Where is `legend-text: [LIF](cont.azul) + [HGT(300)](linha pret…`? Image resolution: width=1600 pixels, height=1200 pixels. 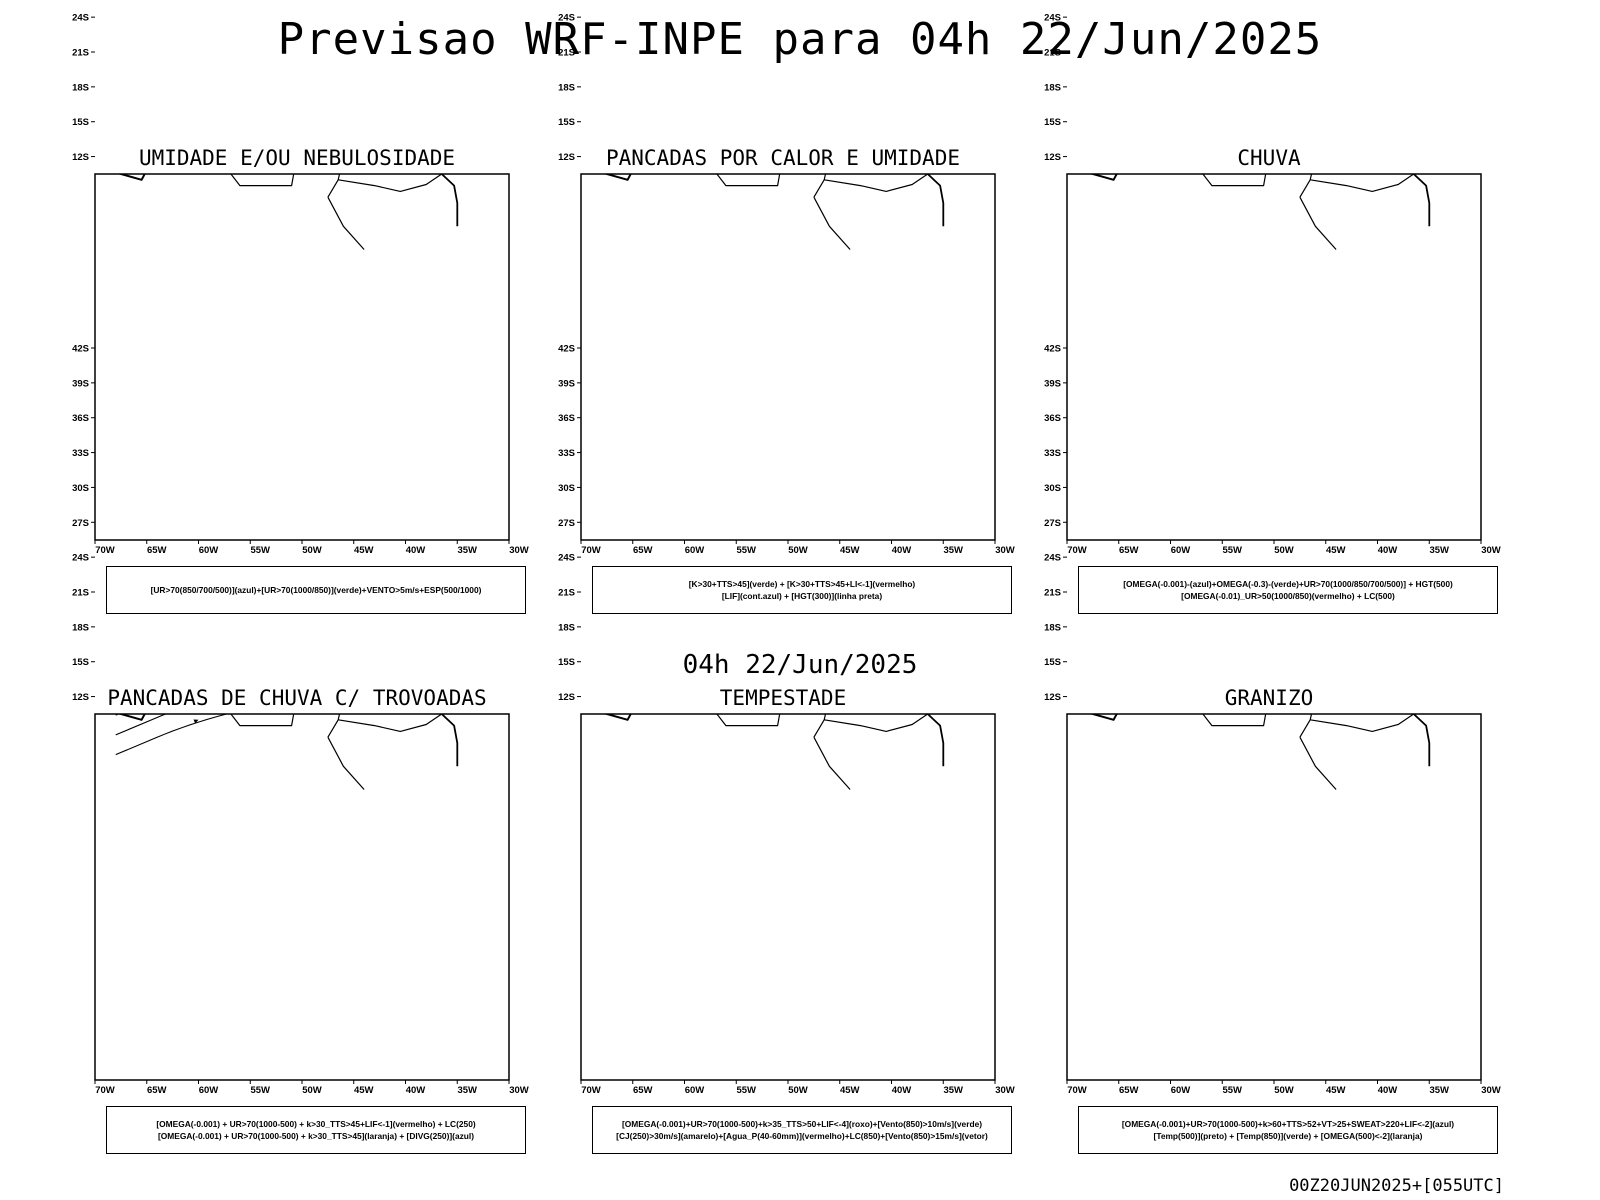 legend-text: [LIF](cont.azul) + [HGT(300)](linha pret… is located at coordinates (802, 596).